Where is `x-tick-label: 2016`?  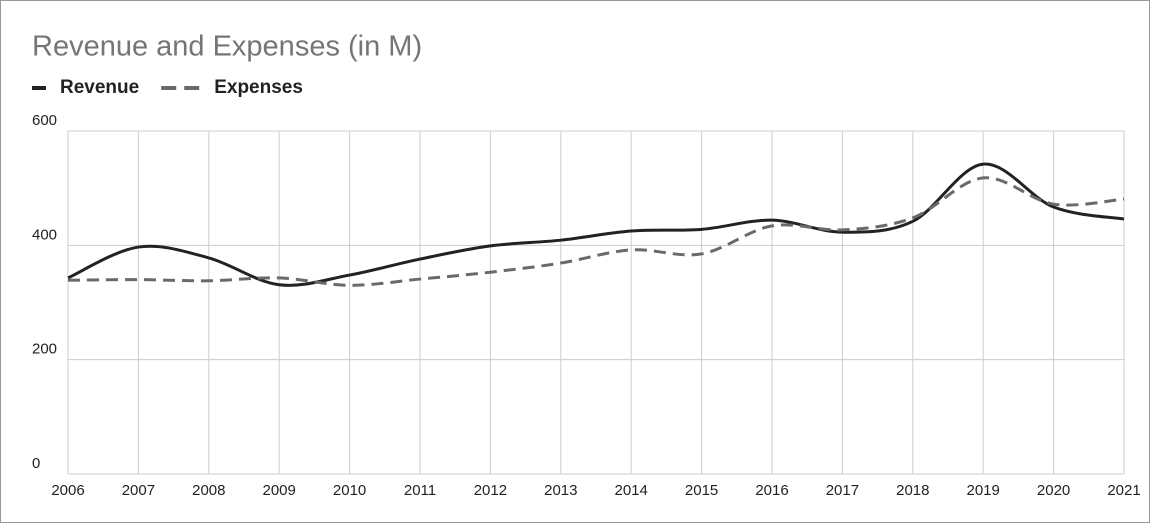
x-tick-label: 2016 is located at coordinates (771, 490).